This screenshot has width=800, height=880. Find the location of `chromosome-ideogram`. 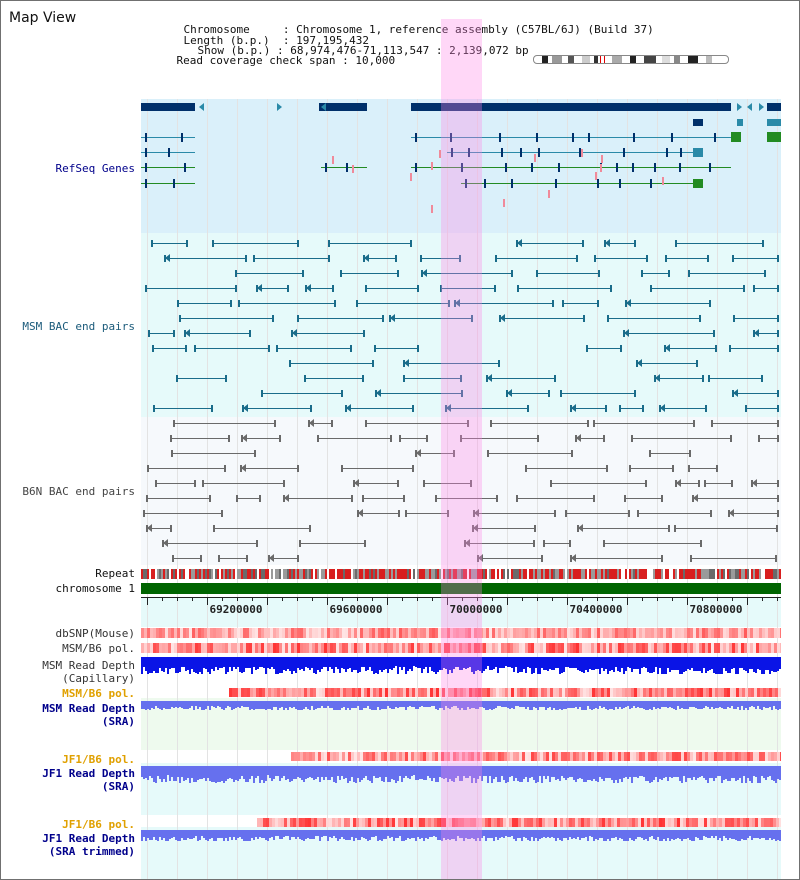

chromosome-ideogram is located at coordinates (631, 59).